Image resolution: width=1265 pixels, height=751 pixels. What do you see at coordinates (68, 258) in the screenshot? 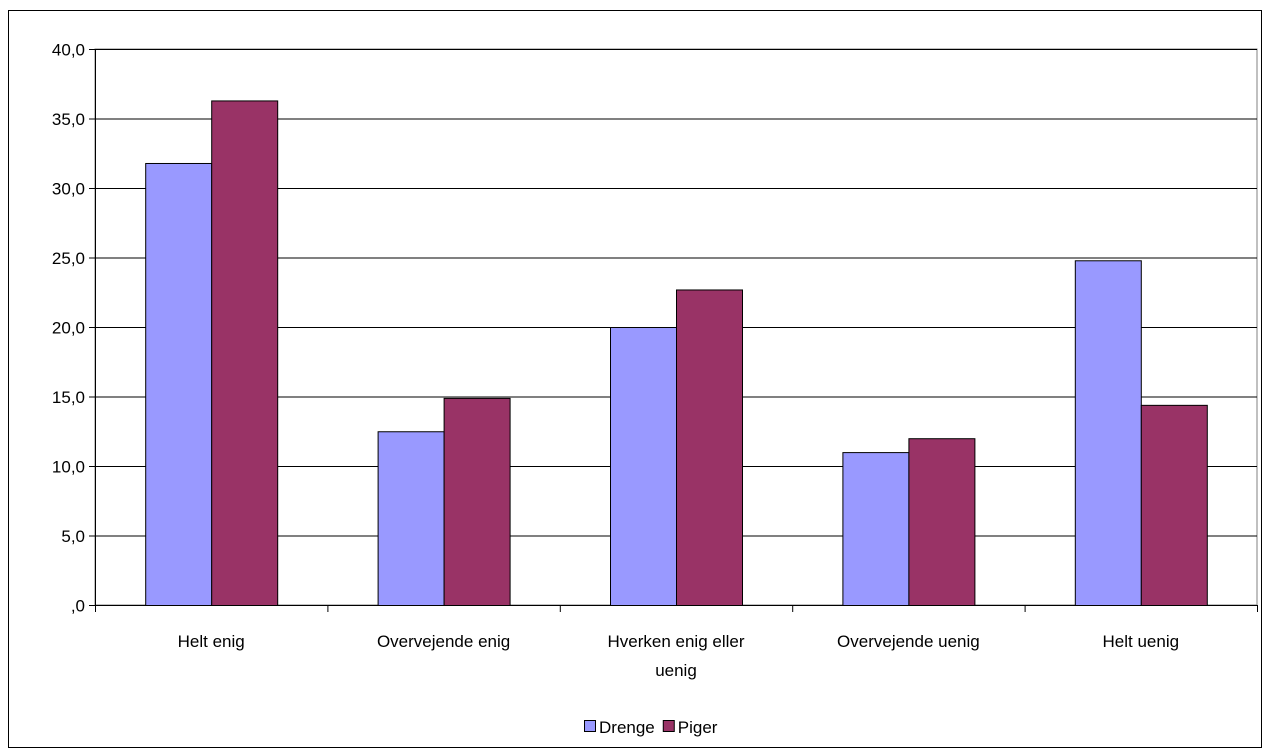
I see `y-tick-label: 25,0` at bounding box center [68, 258].